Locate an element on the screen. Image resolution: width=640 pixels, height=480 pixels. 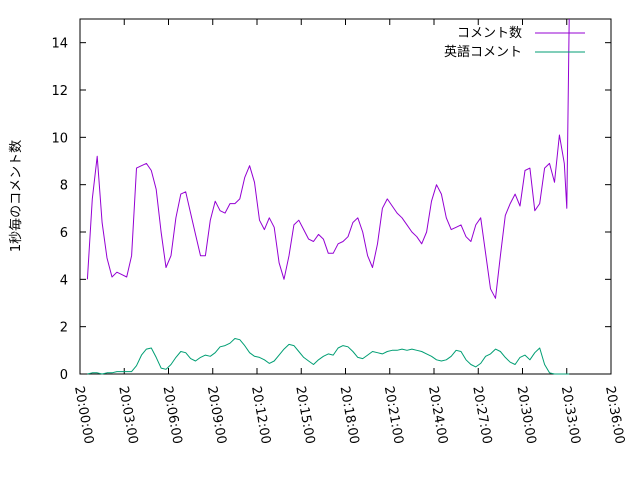
legend: コメント数 英語コメント is located at coordinates (514, 43).